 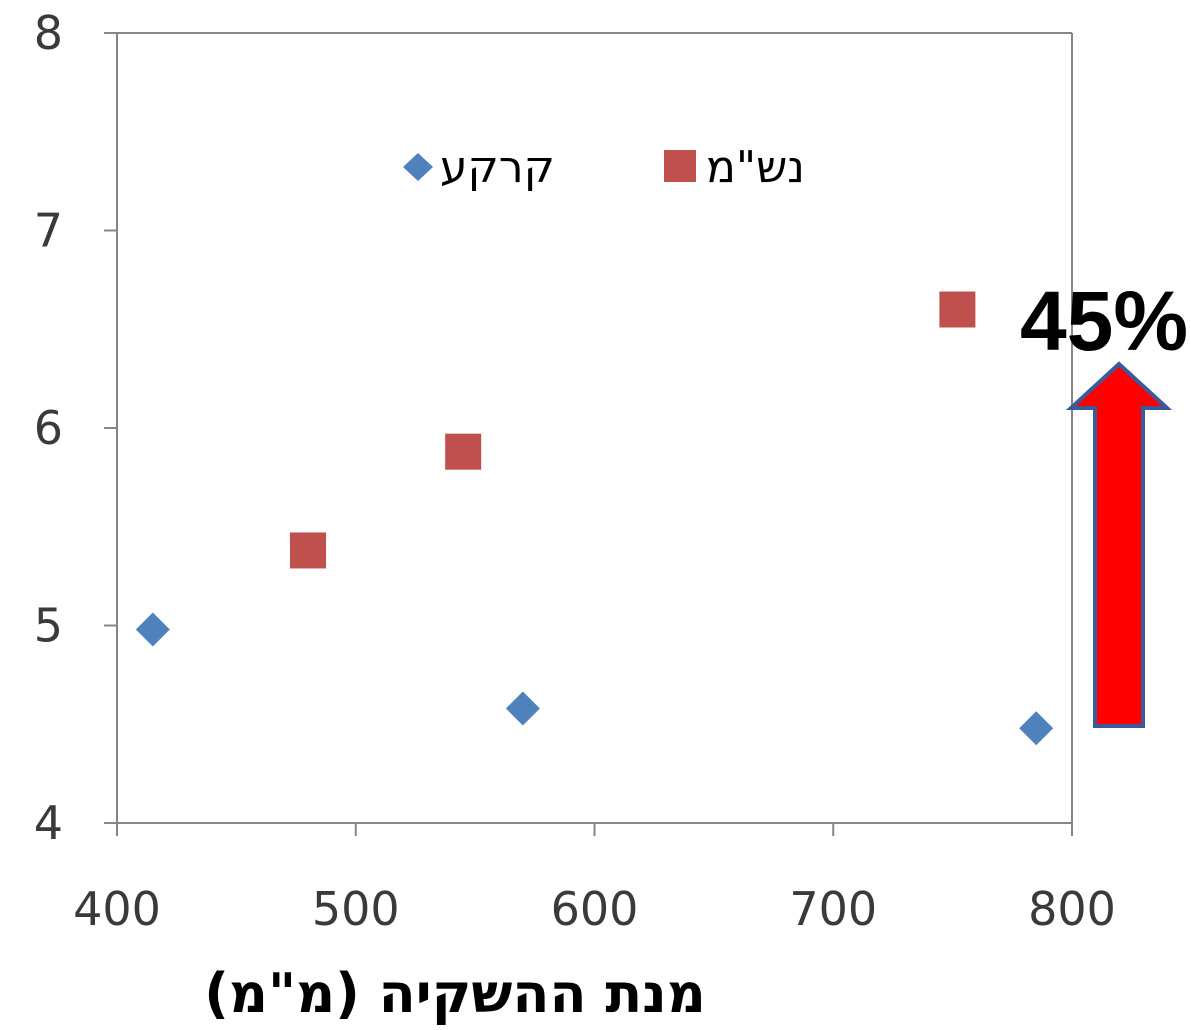 I want to click on increase-annotation: 45%, so click(x=1104, y=501).